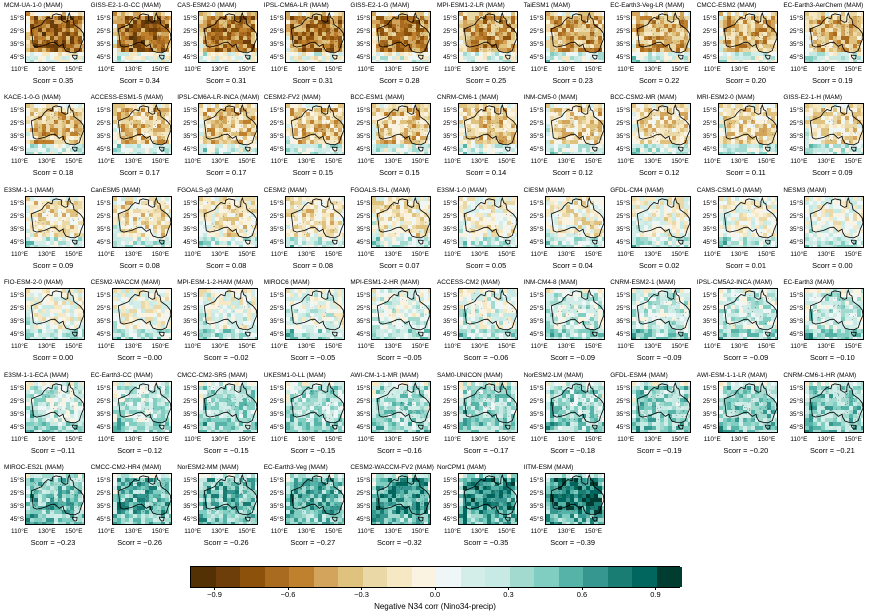 The width and height of the screenshot is (869, 614). What do you see at coordinates (212, 375) in the screenshot?
I see `panel-title: CMCC-CM2-SR5 (MAM)` at bounding box center [212, 375].